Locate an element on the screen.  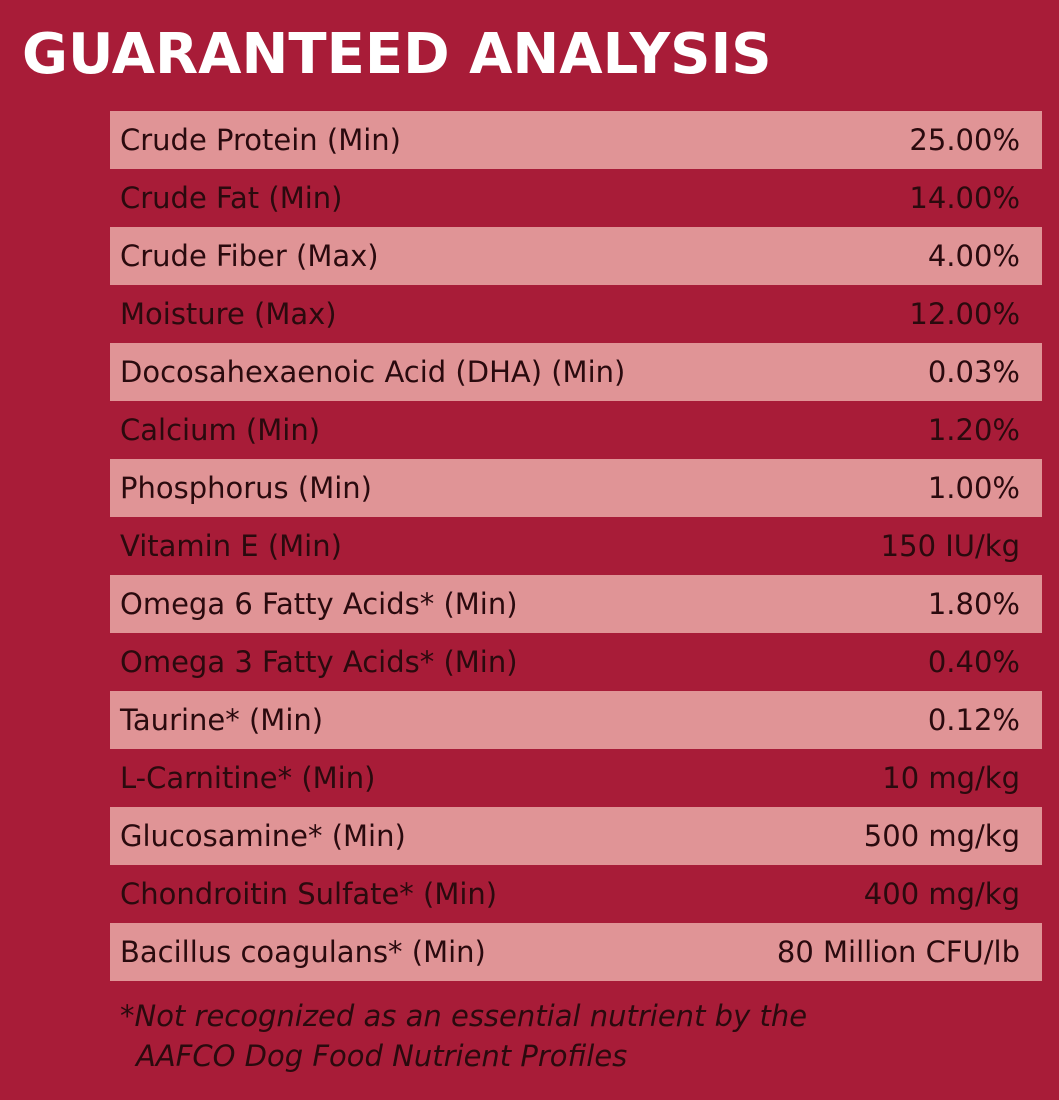
row-value: 0.40% is located at coordinates (973, 662).